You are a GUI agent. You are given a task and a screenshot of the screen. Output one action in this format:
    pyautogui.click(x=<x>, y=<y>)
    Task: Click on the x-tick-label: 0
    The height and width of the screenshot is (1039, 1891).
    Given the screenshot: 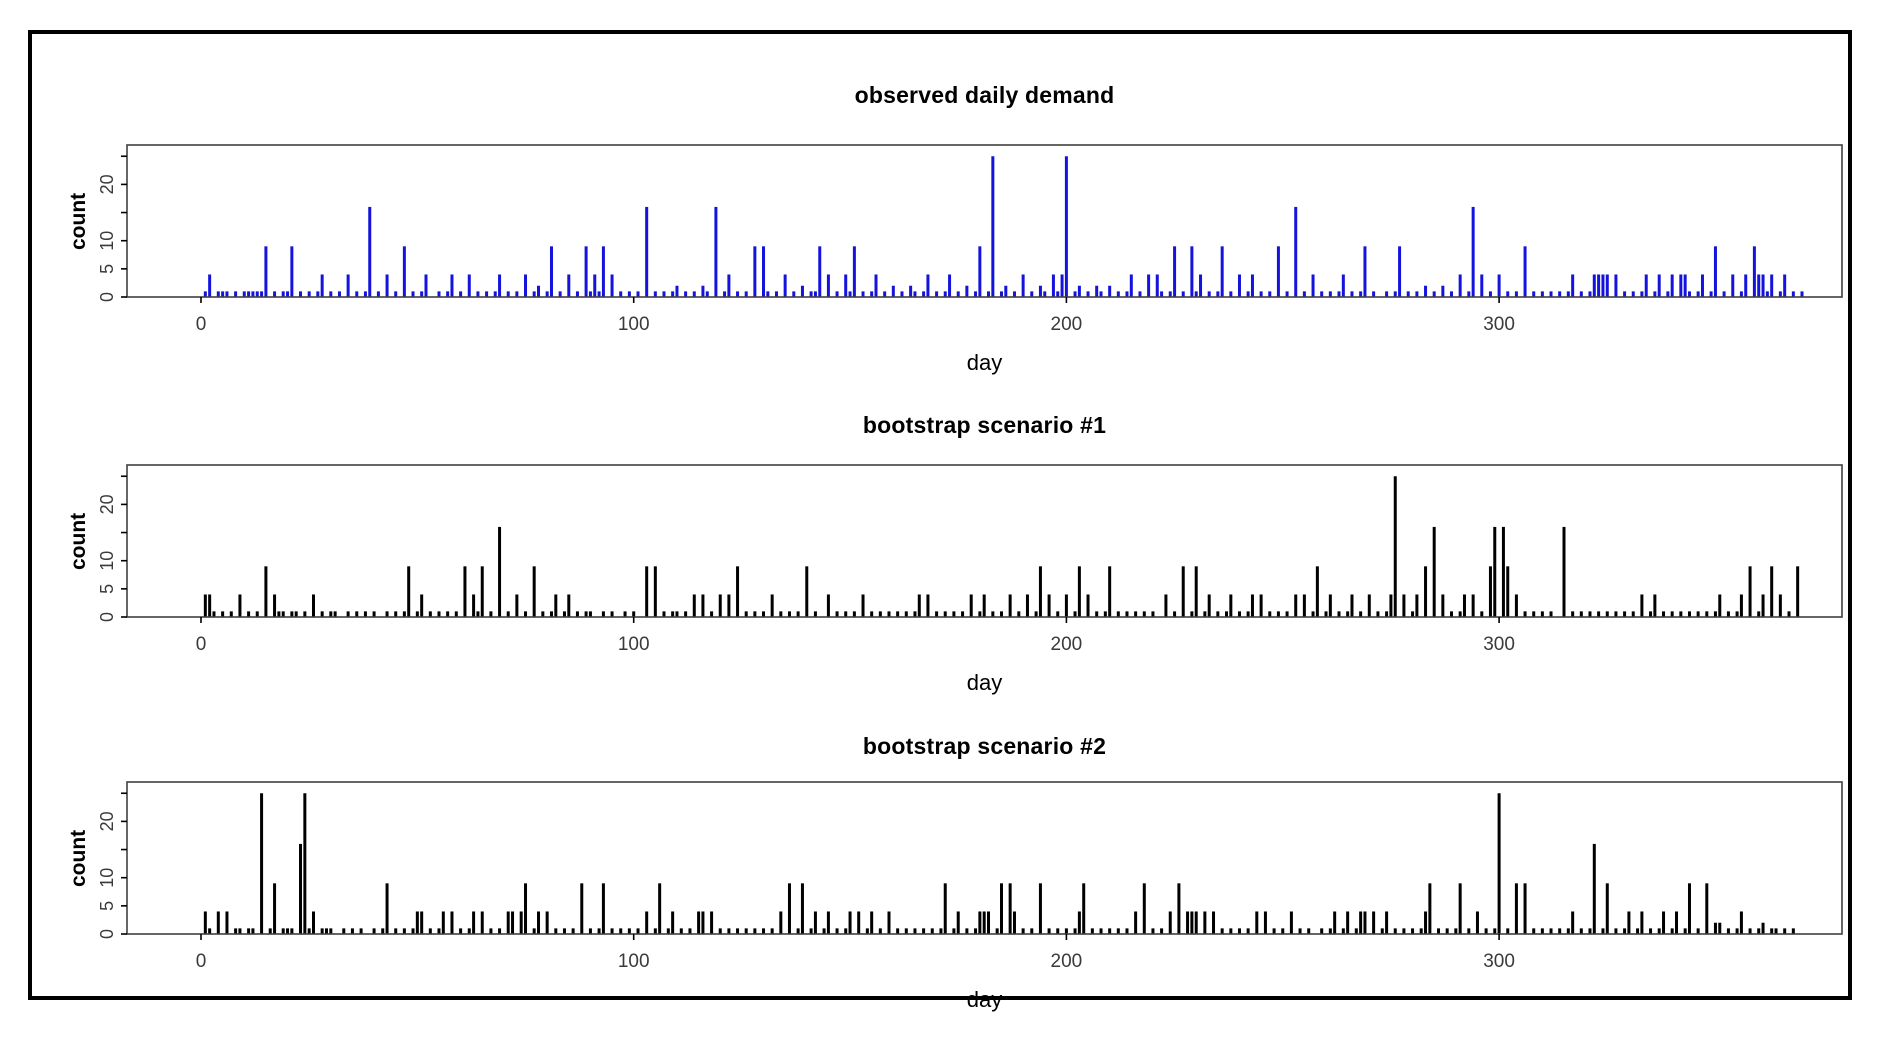 What is the action you would take?
    pyautogui.click(x=201, y=961)
    